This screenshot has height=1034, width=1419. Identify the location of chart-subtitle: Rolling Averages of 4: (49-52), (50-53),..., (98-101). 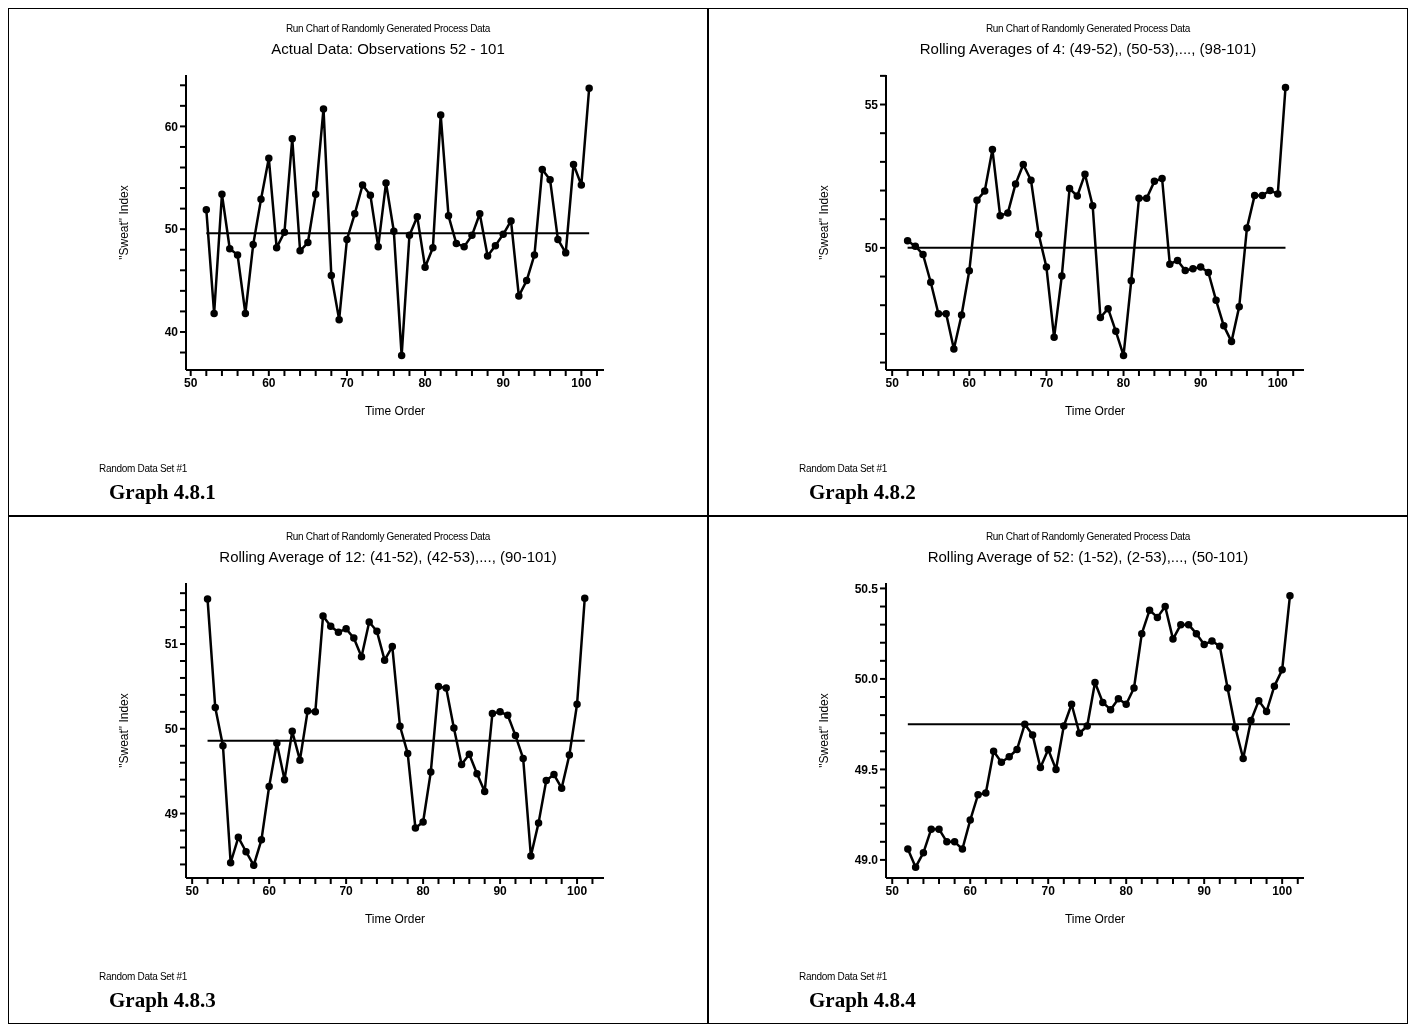
(1088, 48).